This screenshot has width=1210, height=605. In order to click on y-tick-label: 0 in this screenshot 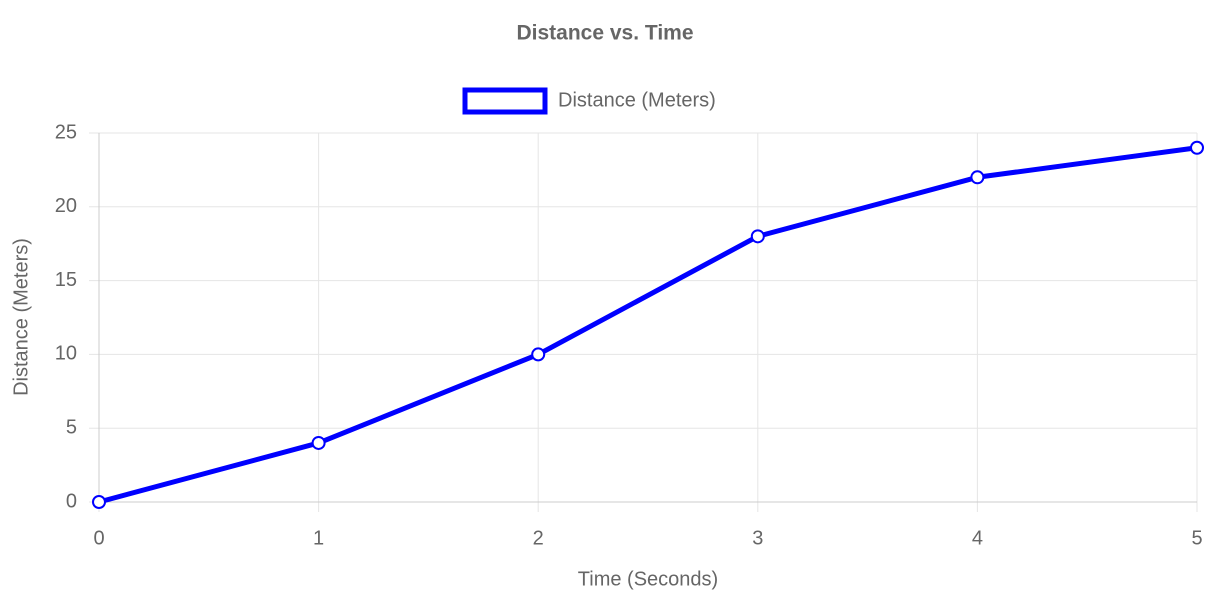, I will do `click(71, 501)`.